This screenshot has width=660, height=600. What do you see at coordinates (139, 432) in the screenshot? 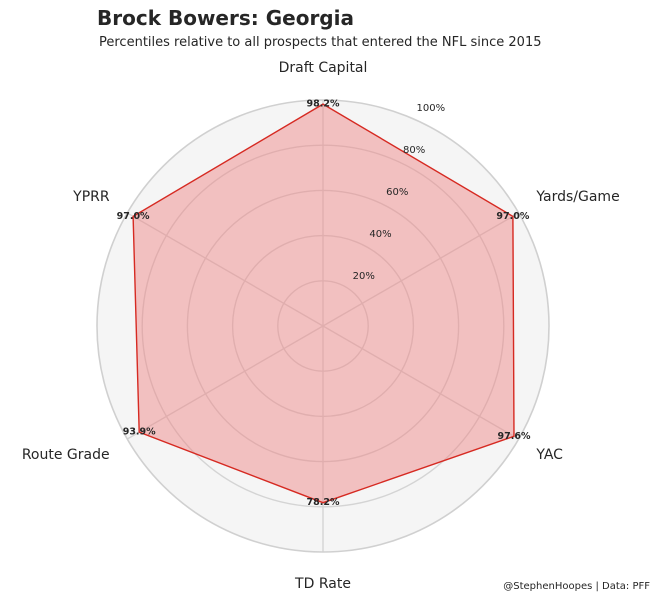
I see `data-value-label: 93.9%` at bounding box center [139, 432].